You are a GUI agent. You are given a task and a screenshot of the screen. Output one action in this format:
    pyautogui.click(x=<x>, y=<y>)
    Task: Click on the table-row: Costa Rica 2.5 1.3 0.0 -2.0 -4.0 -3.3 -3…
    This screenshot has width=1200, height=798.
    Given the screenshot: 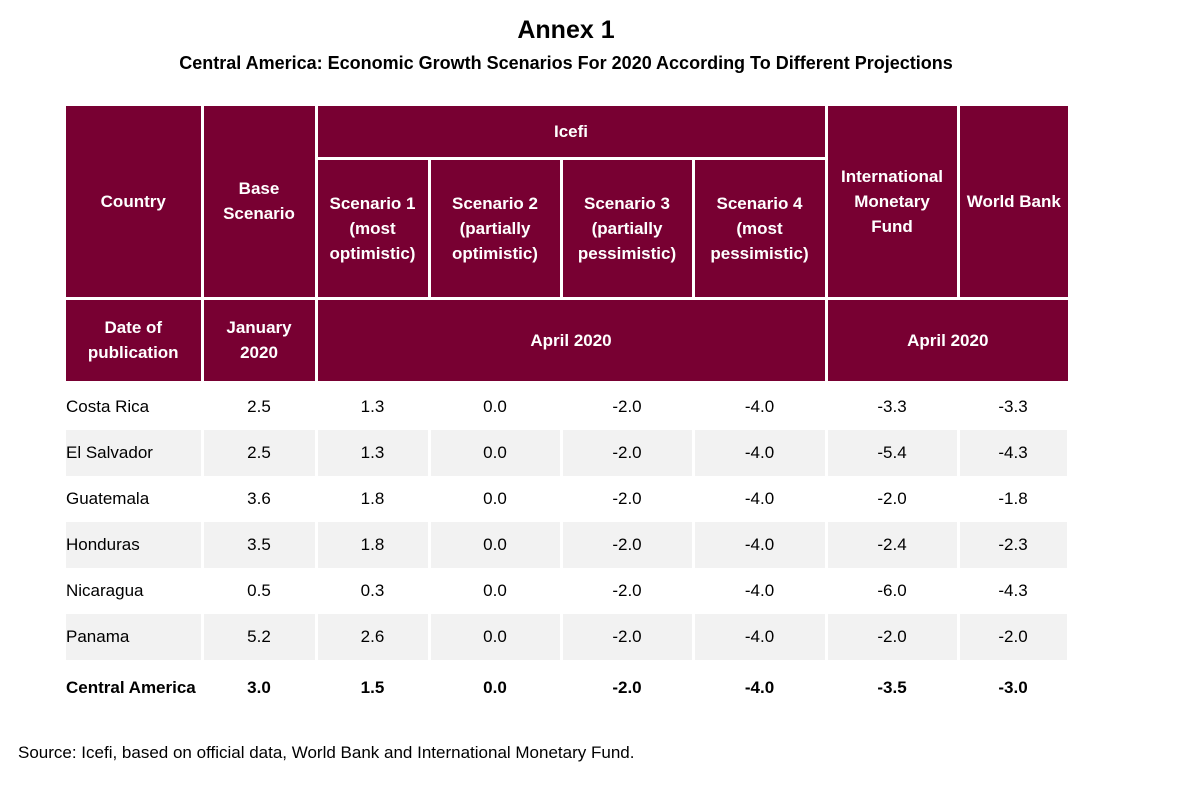 What is the action you would take?
    pyautogui.click(x=568, y=406)
    